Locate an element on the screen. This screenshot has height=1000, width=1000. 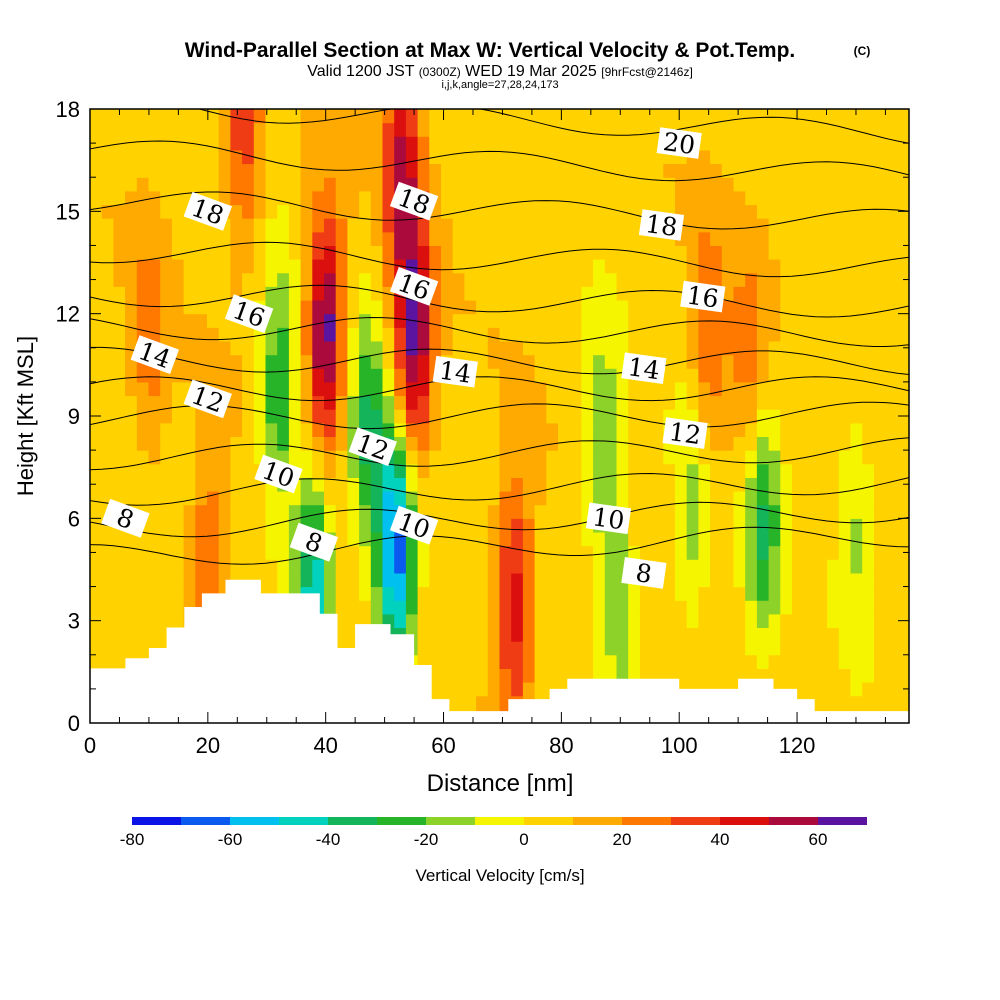
theta-label-text: 14 is located at coordinates (644, 368).